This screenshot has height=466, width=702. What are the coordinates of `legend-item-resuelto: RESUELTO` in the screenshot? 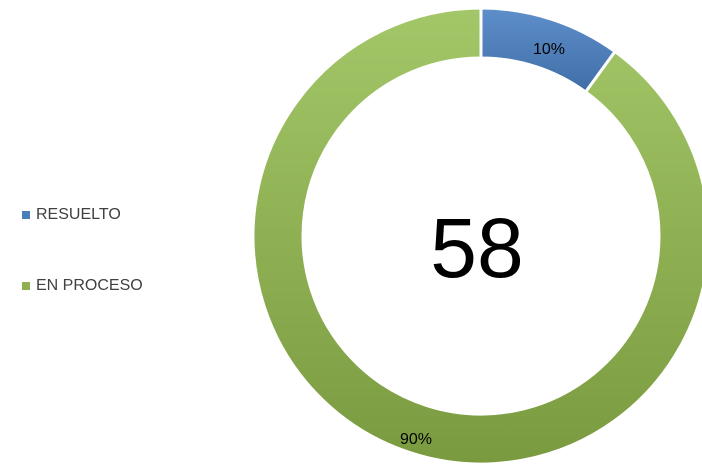 It's located at (82, 215).